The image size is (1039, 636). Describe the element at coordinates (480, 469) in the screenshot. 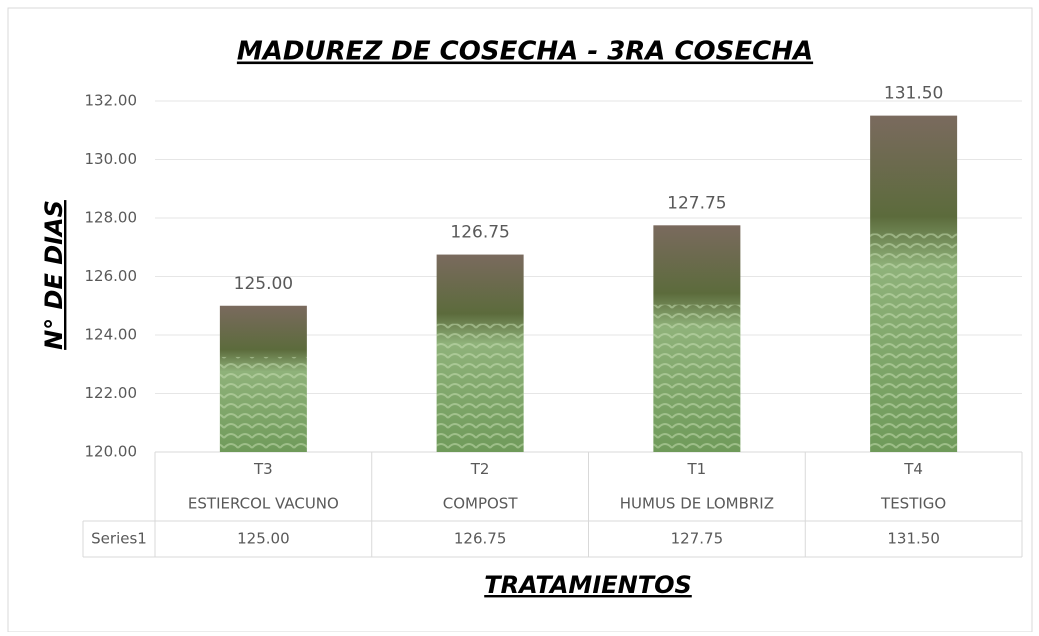

I see `x-tick-label: T2` at that location.